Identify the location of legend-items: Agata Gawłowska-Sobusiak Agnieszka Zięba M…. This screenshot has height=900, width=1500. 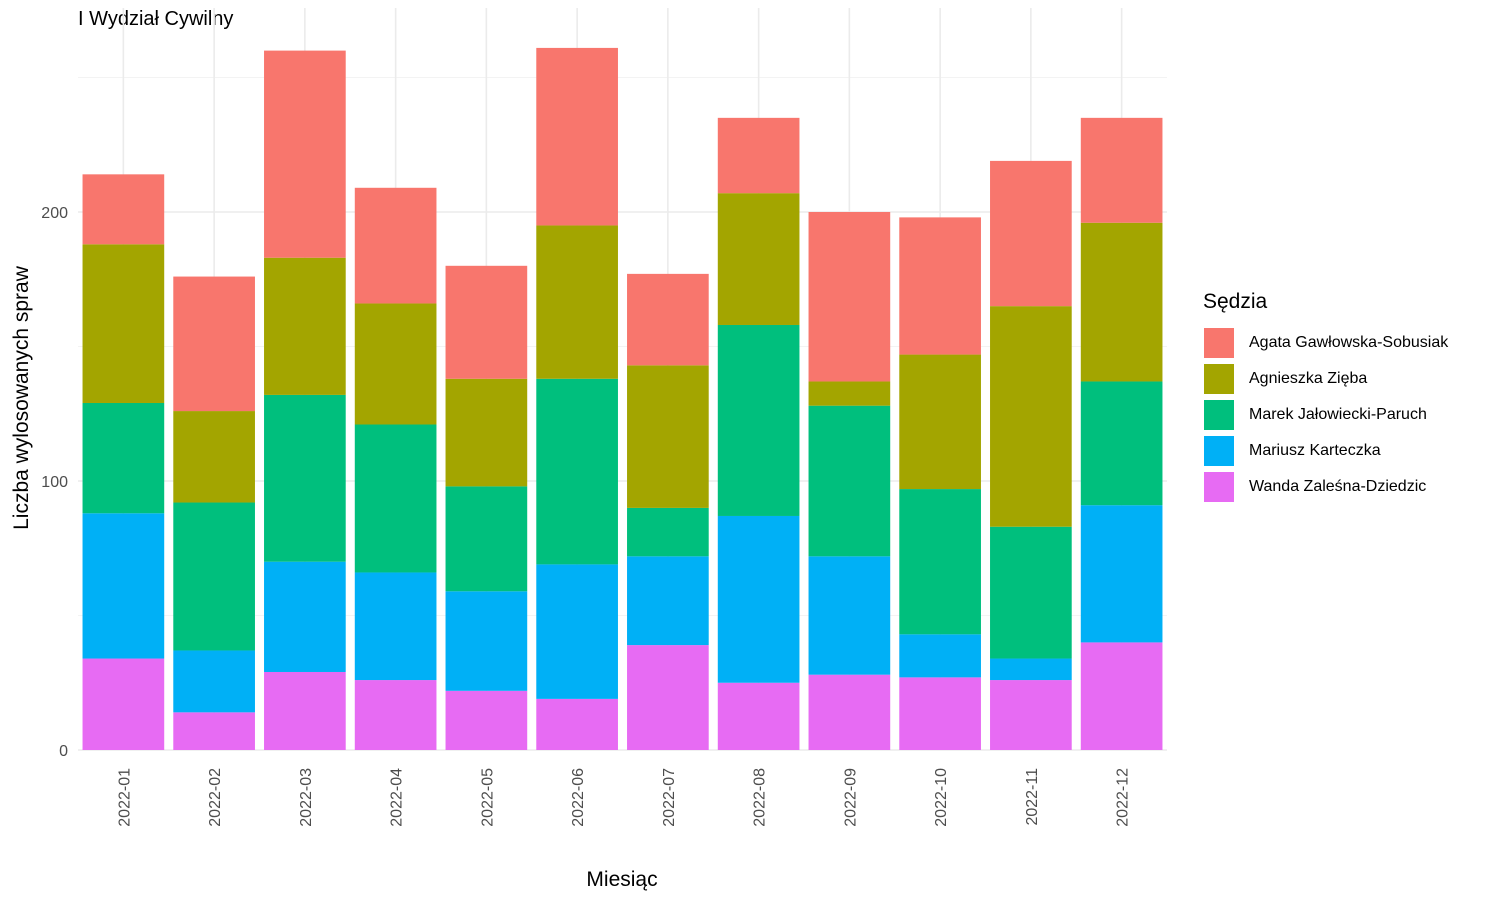
(1325, 415).